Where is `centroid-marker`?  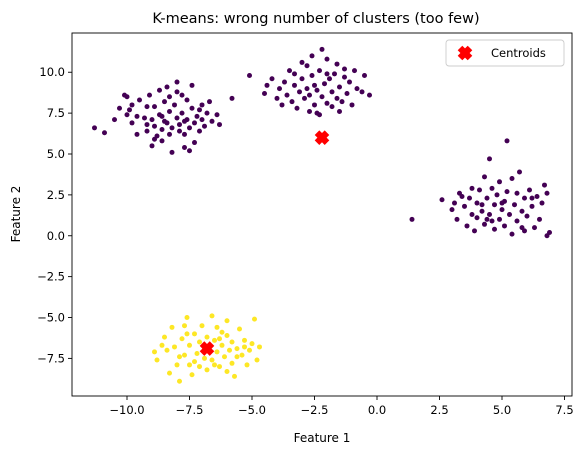 centroid-marker is located at coordinates (207, 348).